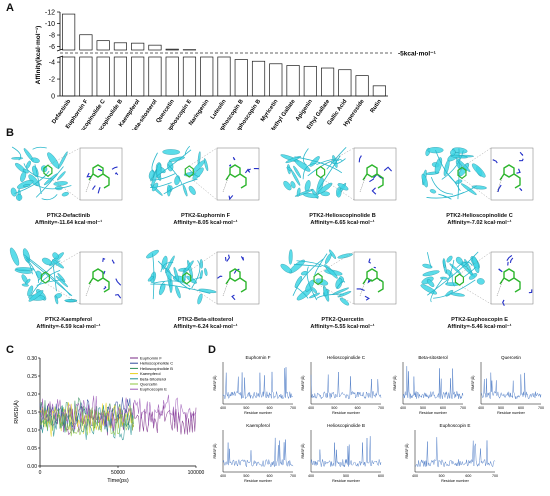  Describe the element at coordinates (302, 451) in the screenshot. I see `y-axis-label: RMSF(Å)` at that location.